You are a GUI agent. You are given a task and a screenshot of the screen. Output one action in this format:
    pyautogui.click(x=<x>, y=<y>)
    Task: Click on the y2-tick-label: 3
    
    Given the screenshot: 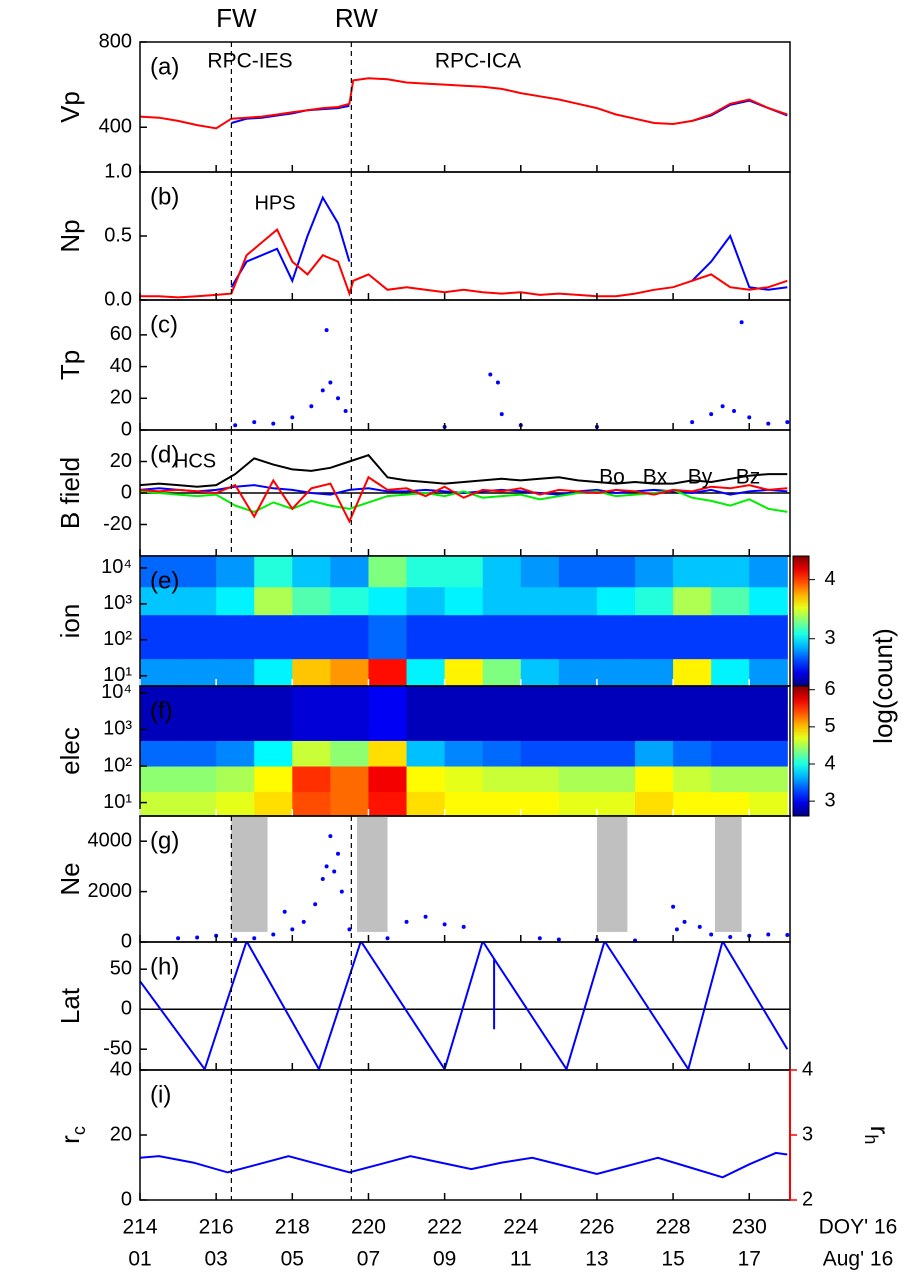 What is the action you would take?
    pyautogui.click(x=807, y=1134)
    